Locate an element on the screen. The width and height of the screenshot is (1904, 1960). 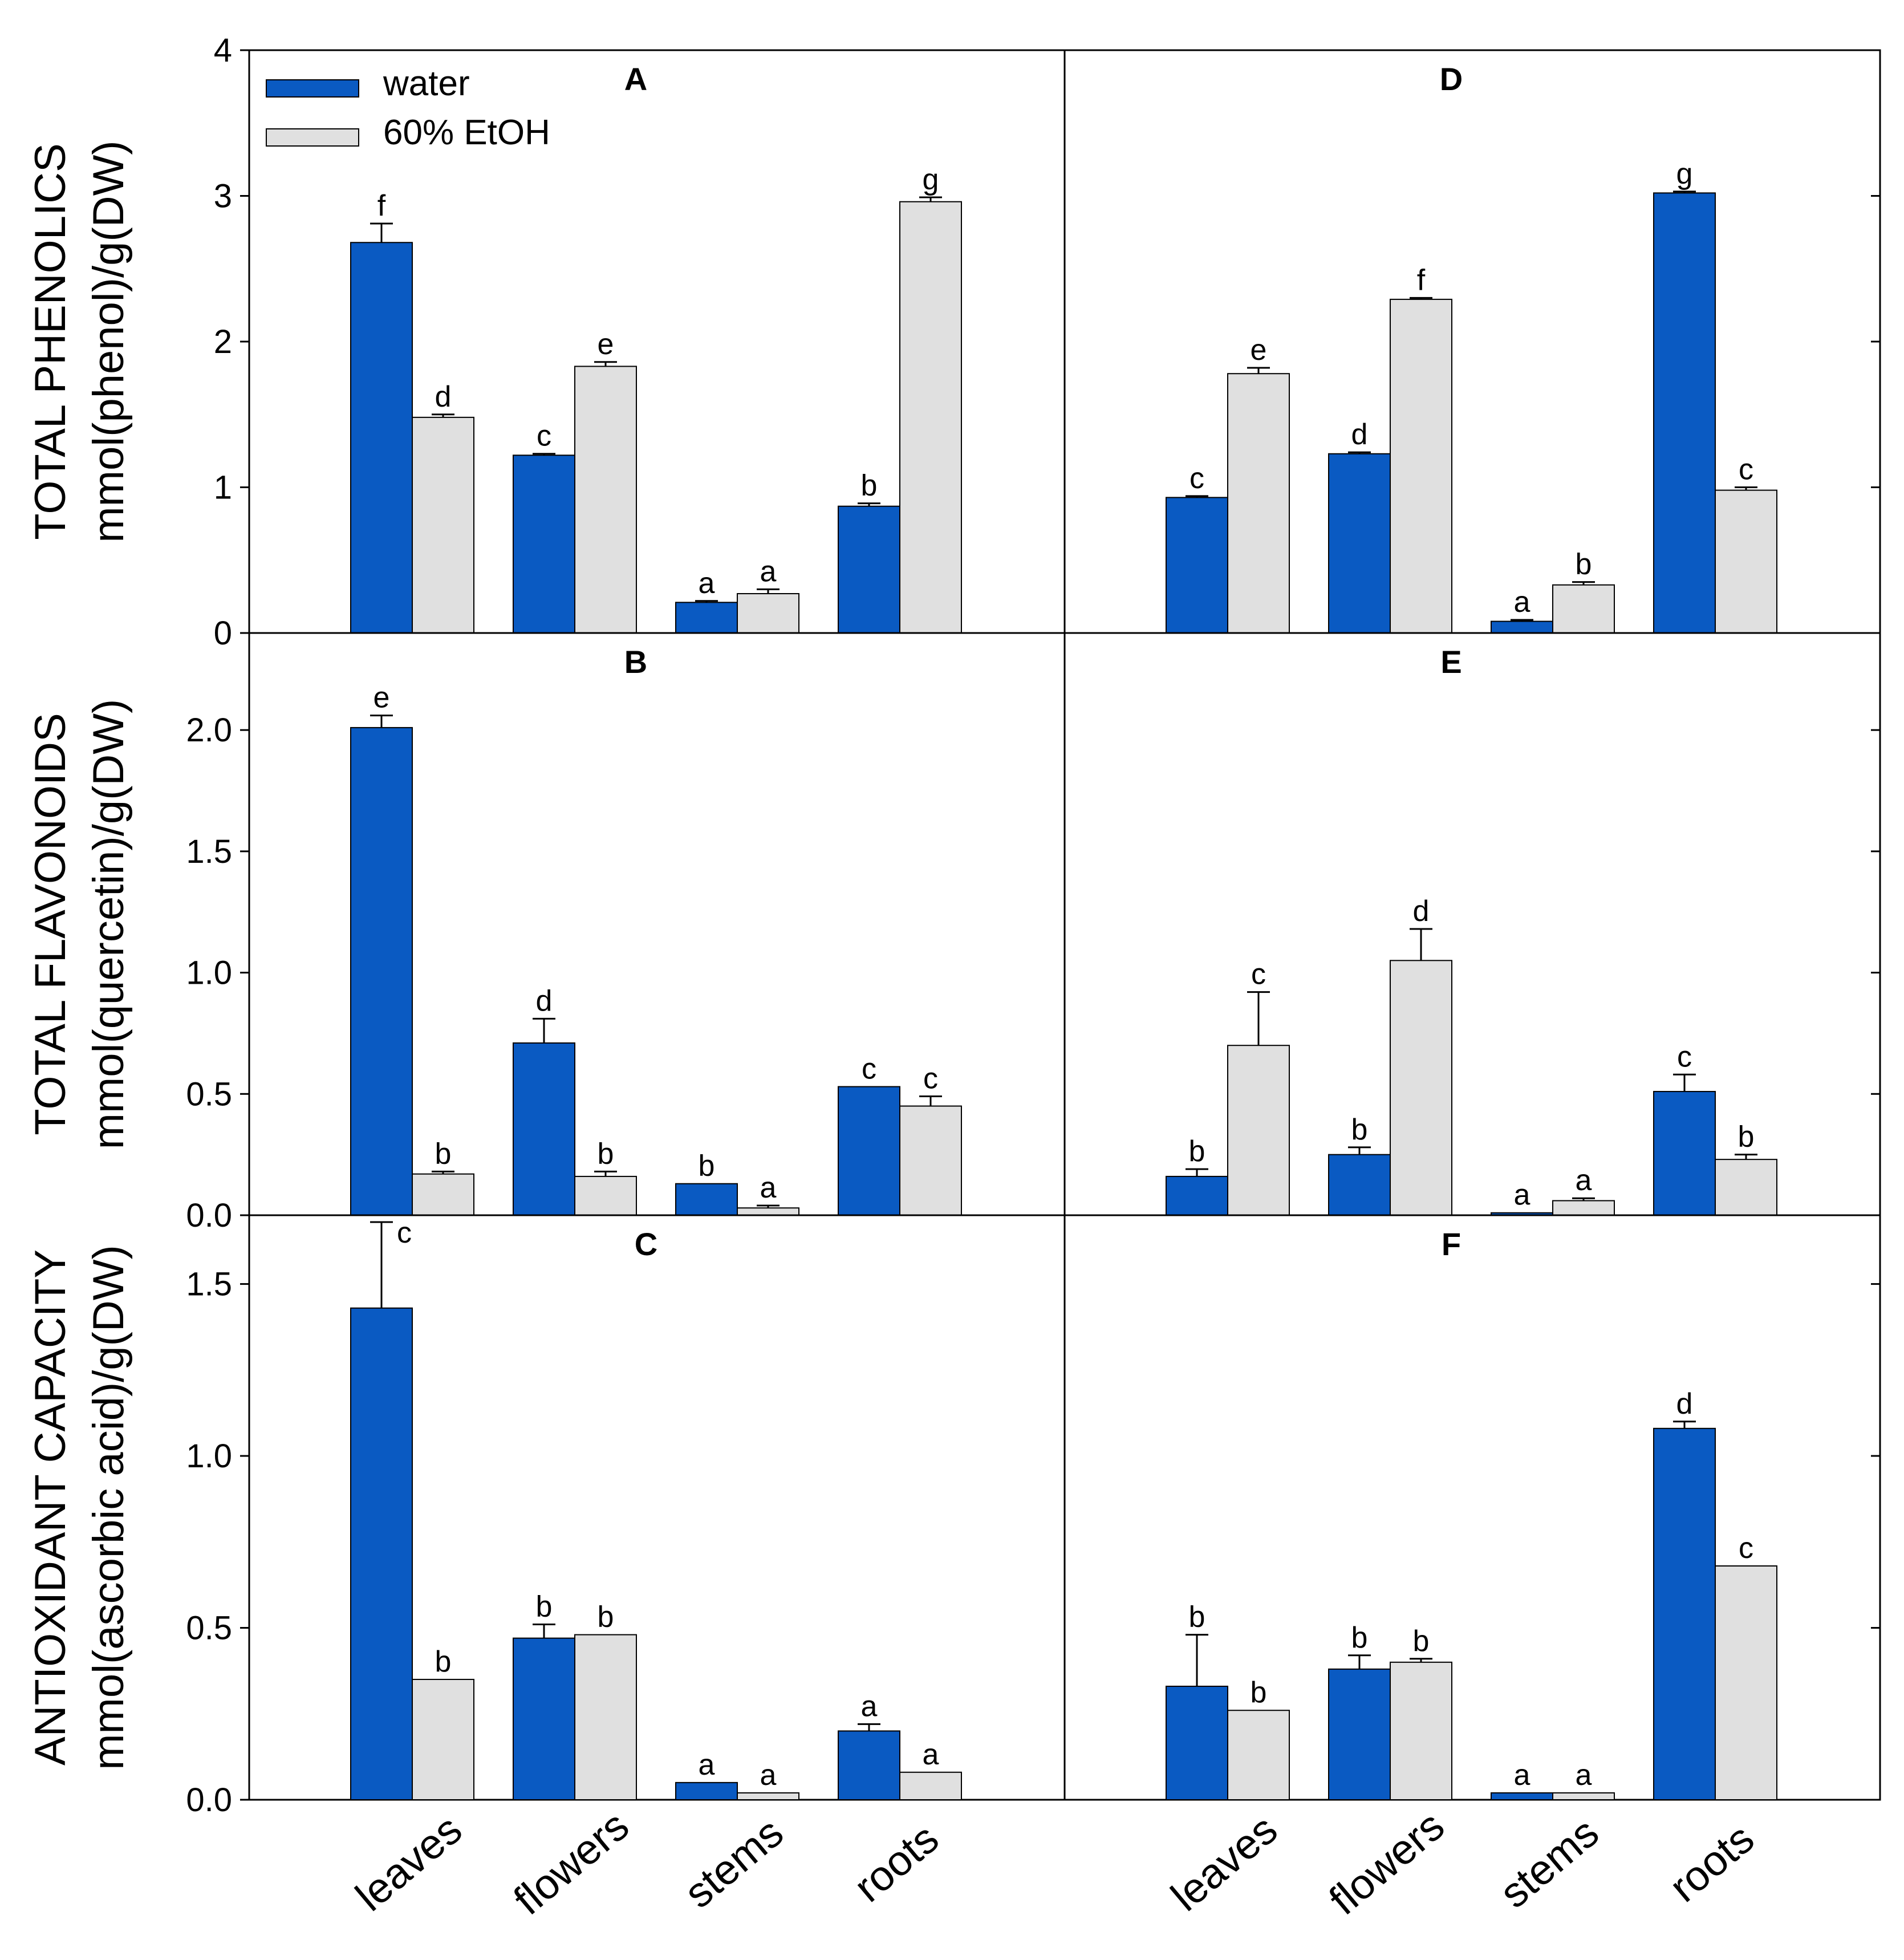
y-tick-label: 1.0 is located at coordinates (209, 973).